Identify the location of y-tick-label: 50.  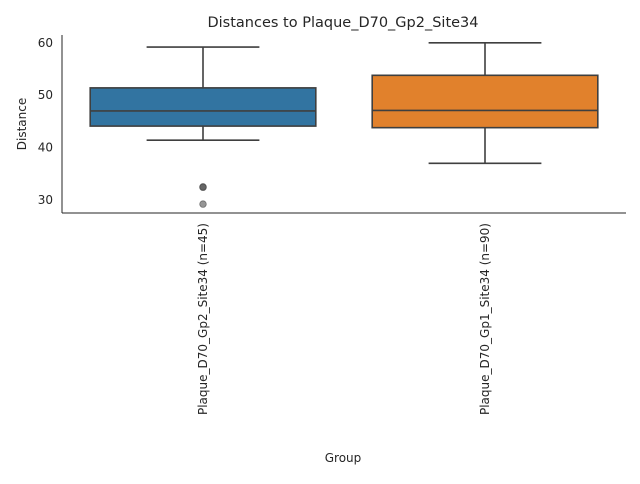
(45, 95).